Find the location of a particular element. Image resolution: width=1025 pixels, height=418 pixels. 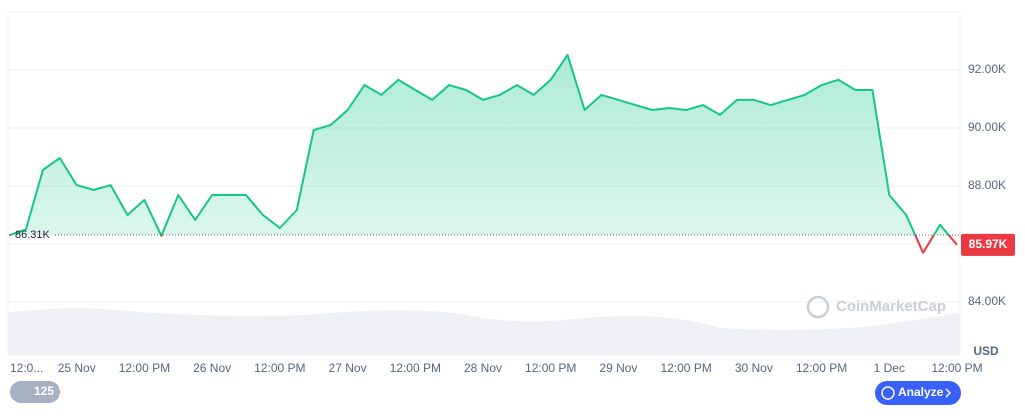

x-tick-label: 26 Nov is located at coordinates (212, 368).